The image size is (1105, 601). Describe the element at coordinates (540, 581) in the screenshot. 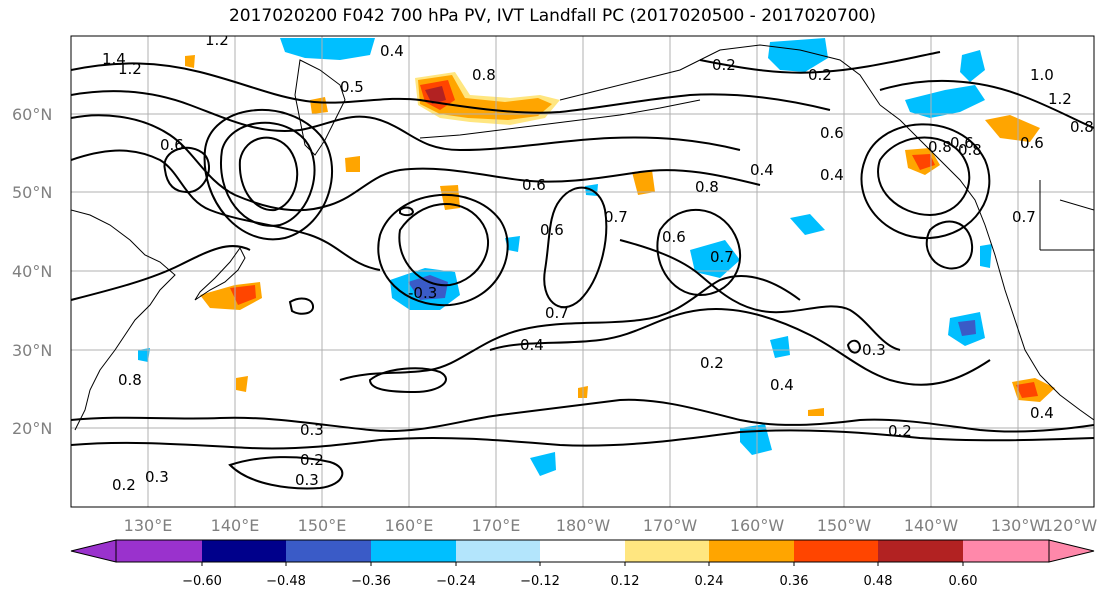

I see `colorbar-tick-label: −0.12` at that location.